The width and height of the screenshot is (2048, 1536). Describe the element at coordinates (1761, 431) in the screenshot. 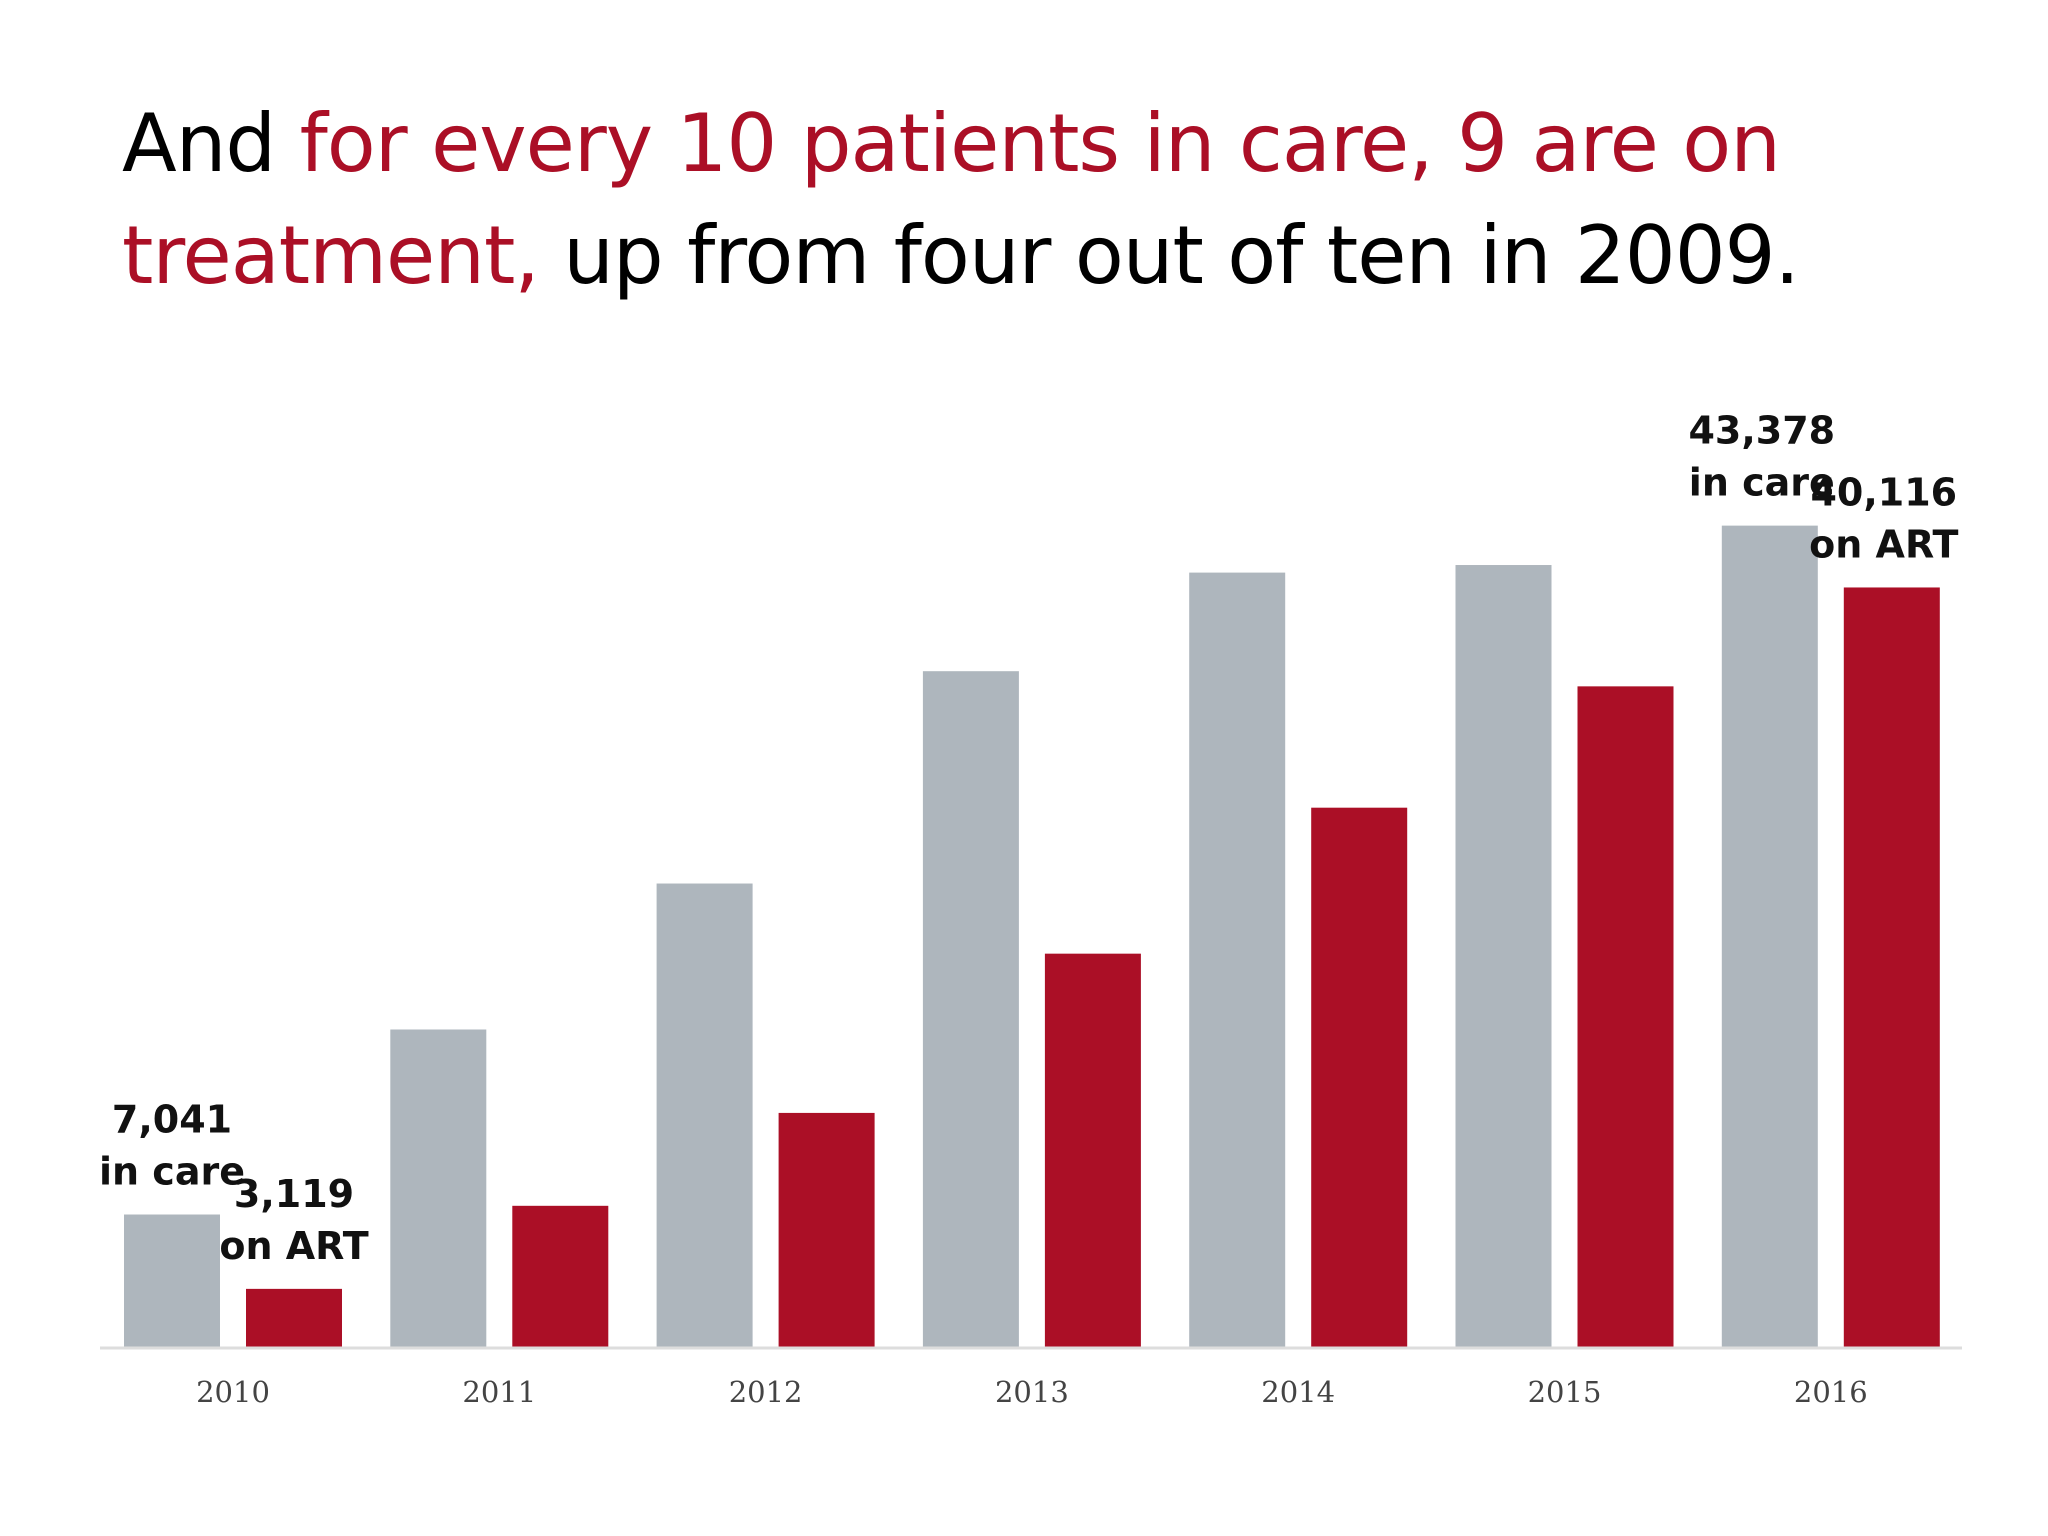

I see `annotation-value-2: 43,378` at that location.